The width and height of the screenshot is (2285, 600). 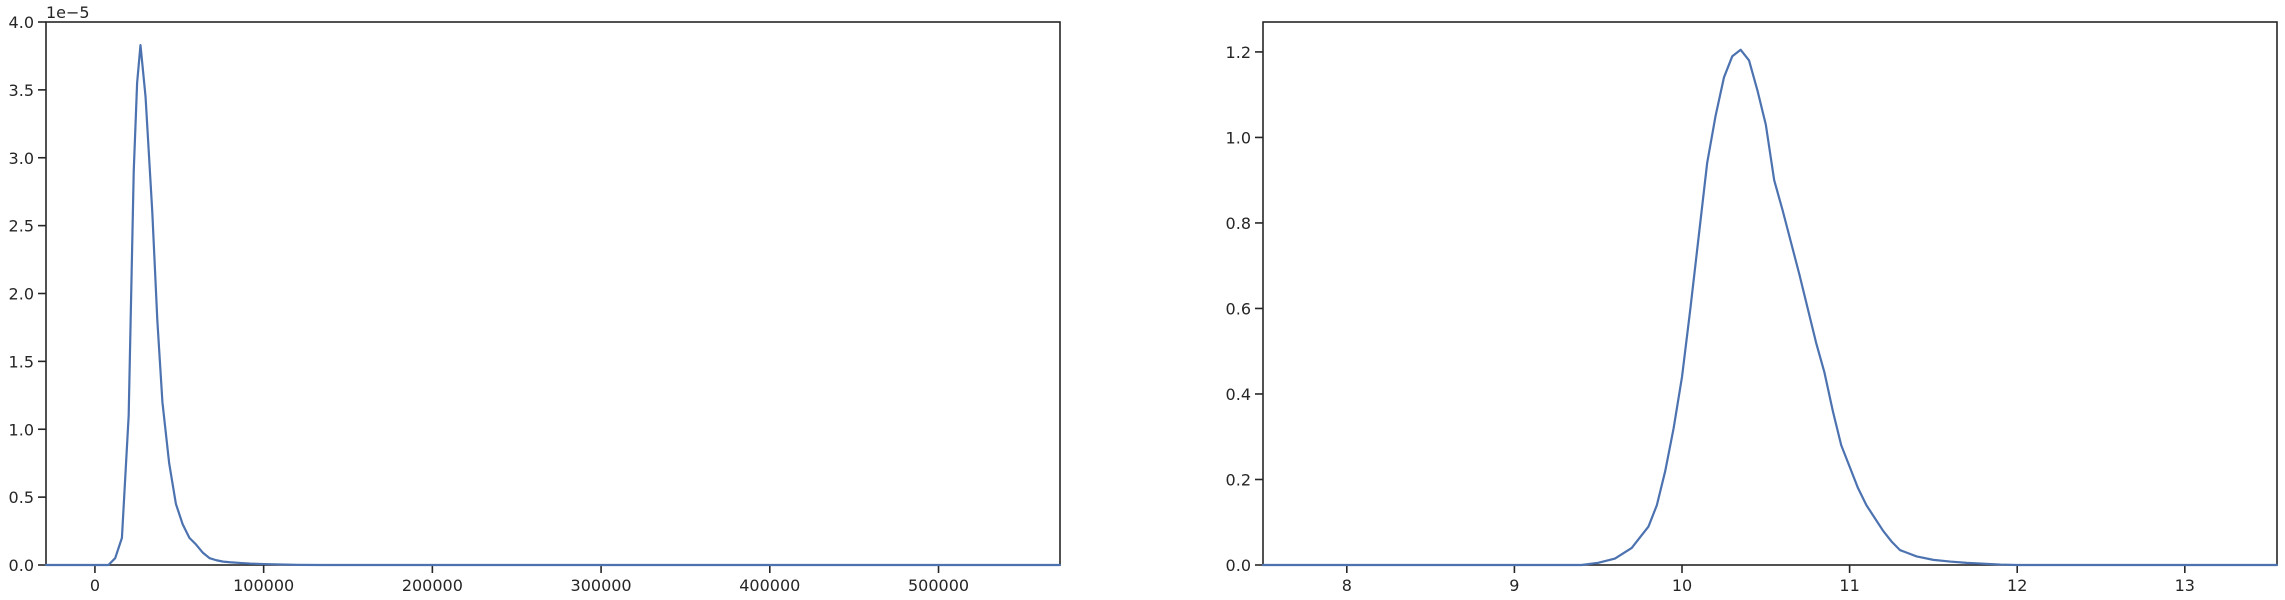 What do you see at coordinates (1238, 565) in the screenshot?
I see `right-ytick-label: 0.0` at bounding box center [1238, 565].